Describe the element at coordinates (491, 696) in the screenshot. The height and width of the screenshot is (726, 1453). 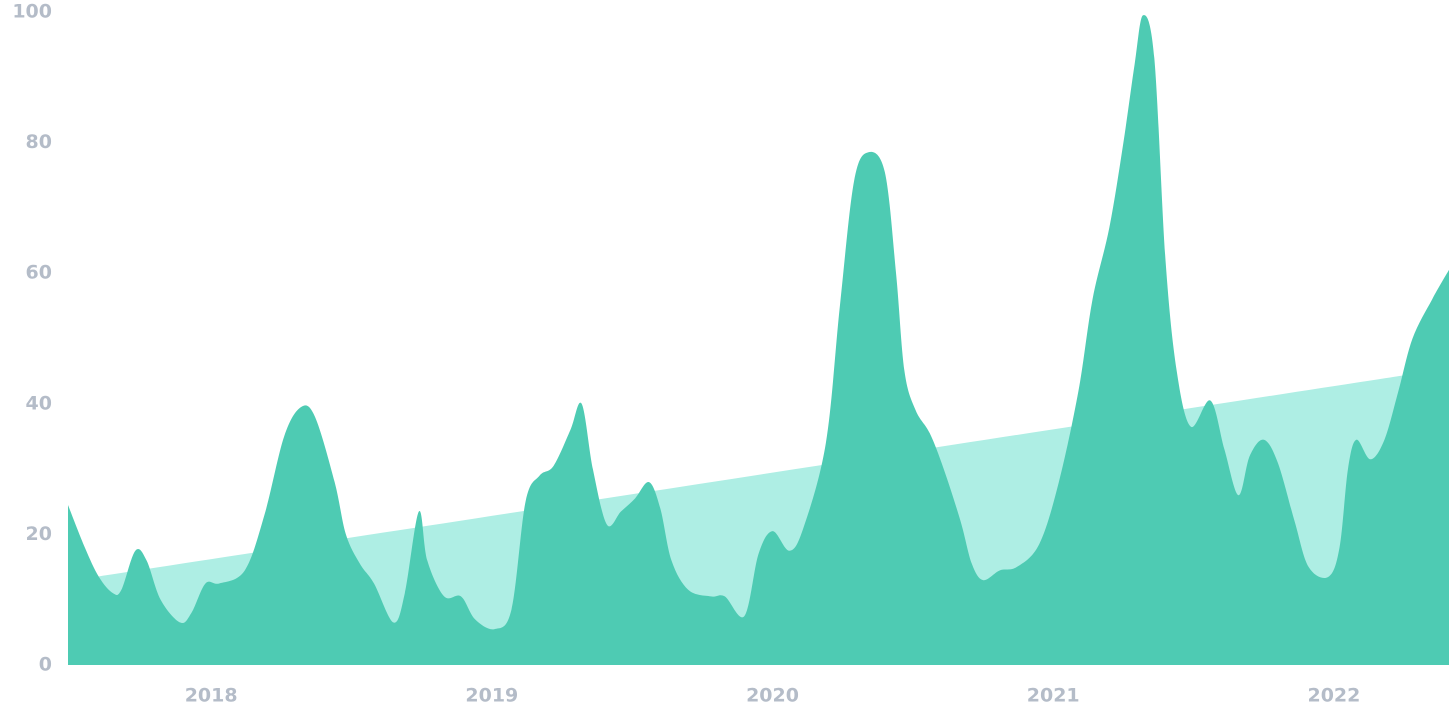
I see `x-tick-label: 2019` at that location.